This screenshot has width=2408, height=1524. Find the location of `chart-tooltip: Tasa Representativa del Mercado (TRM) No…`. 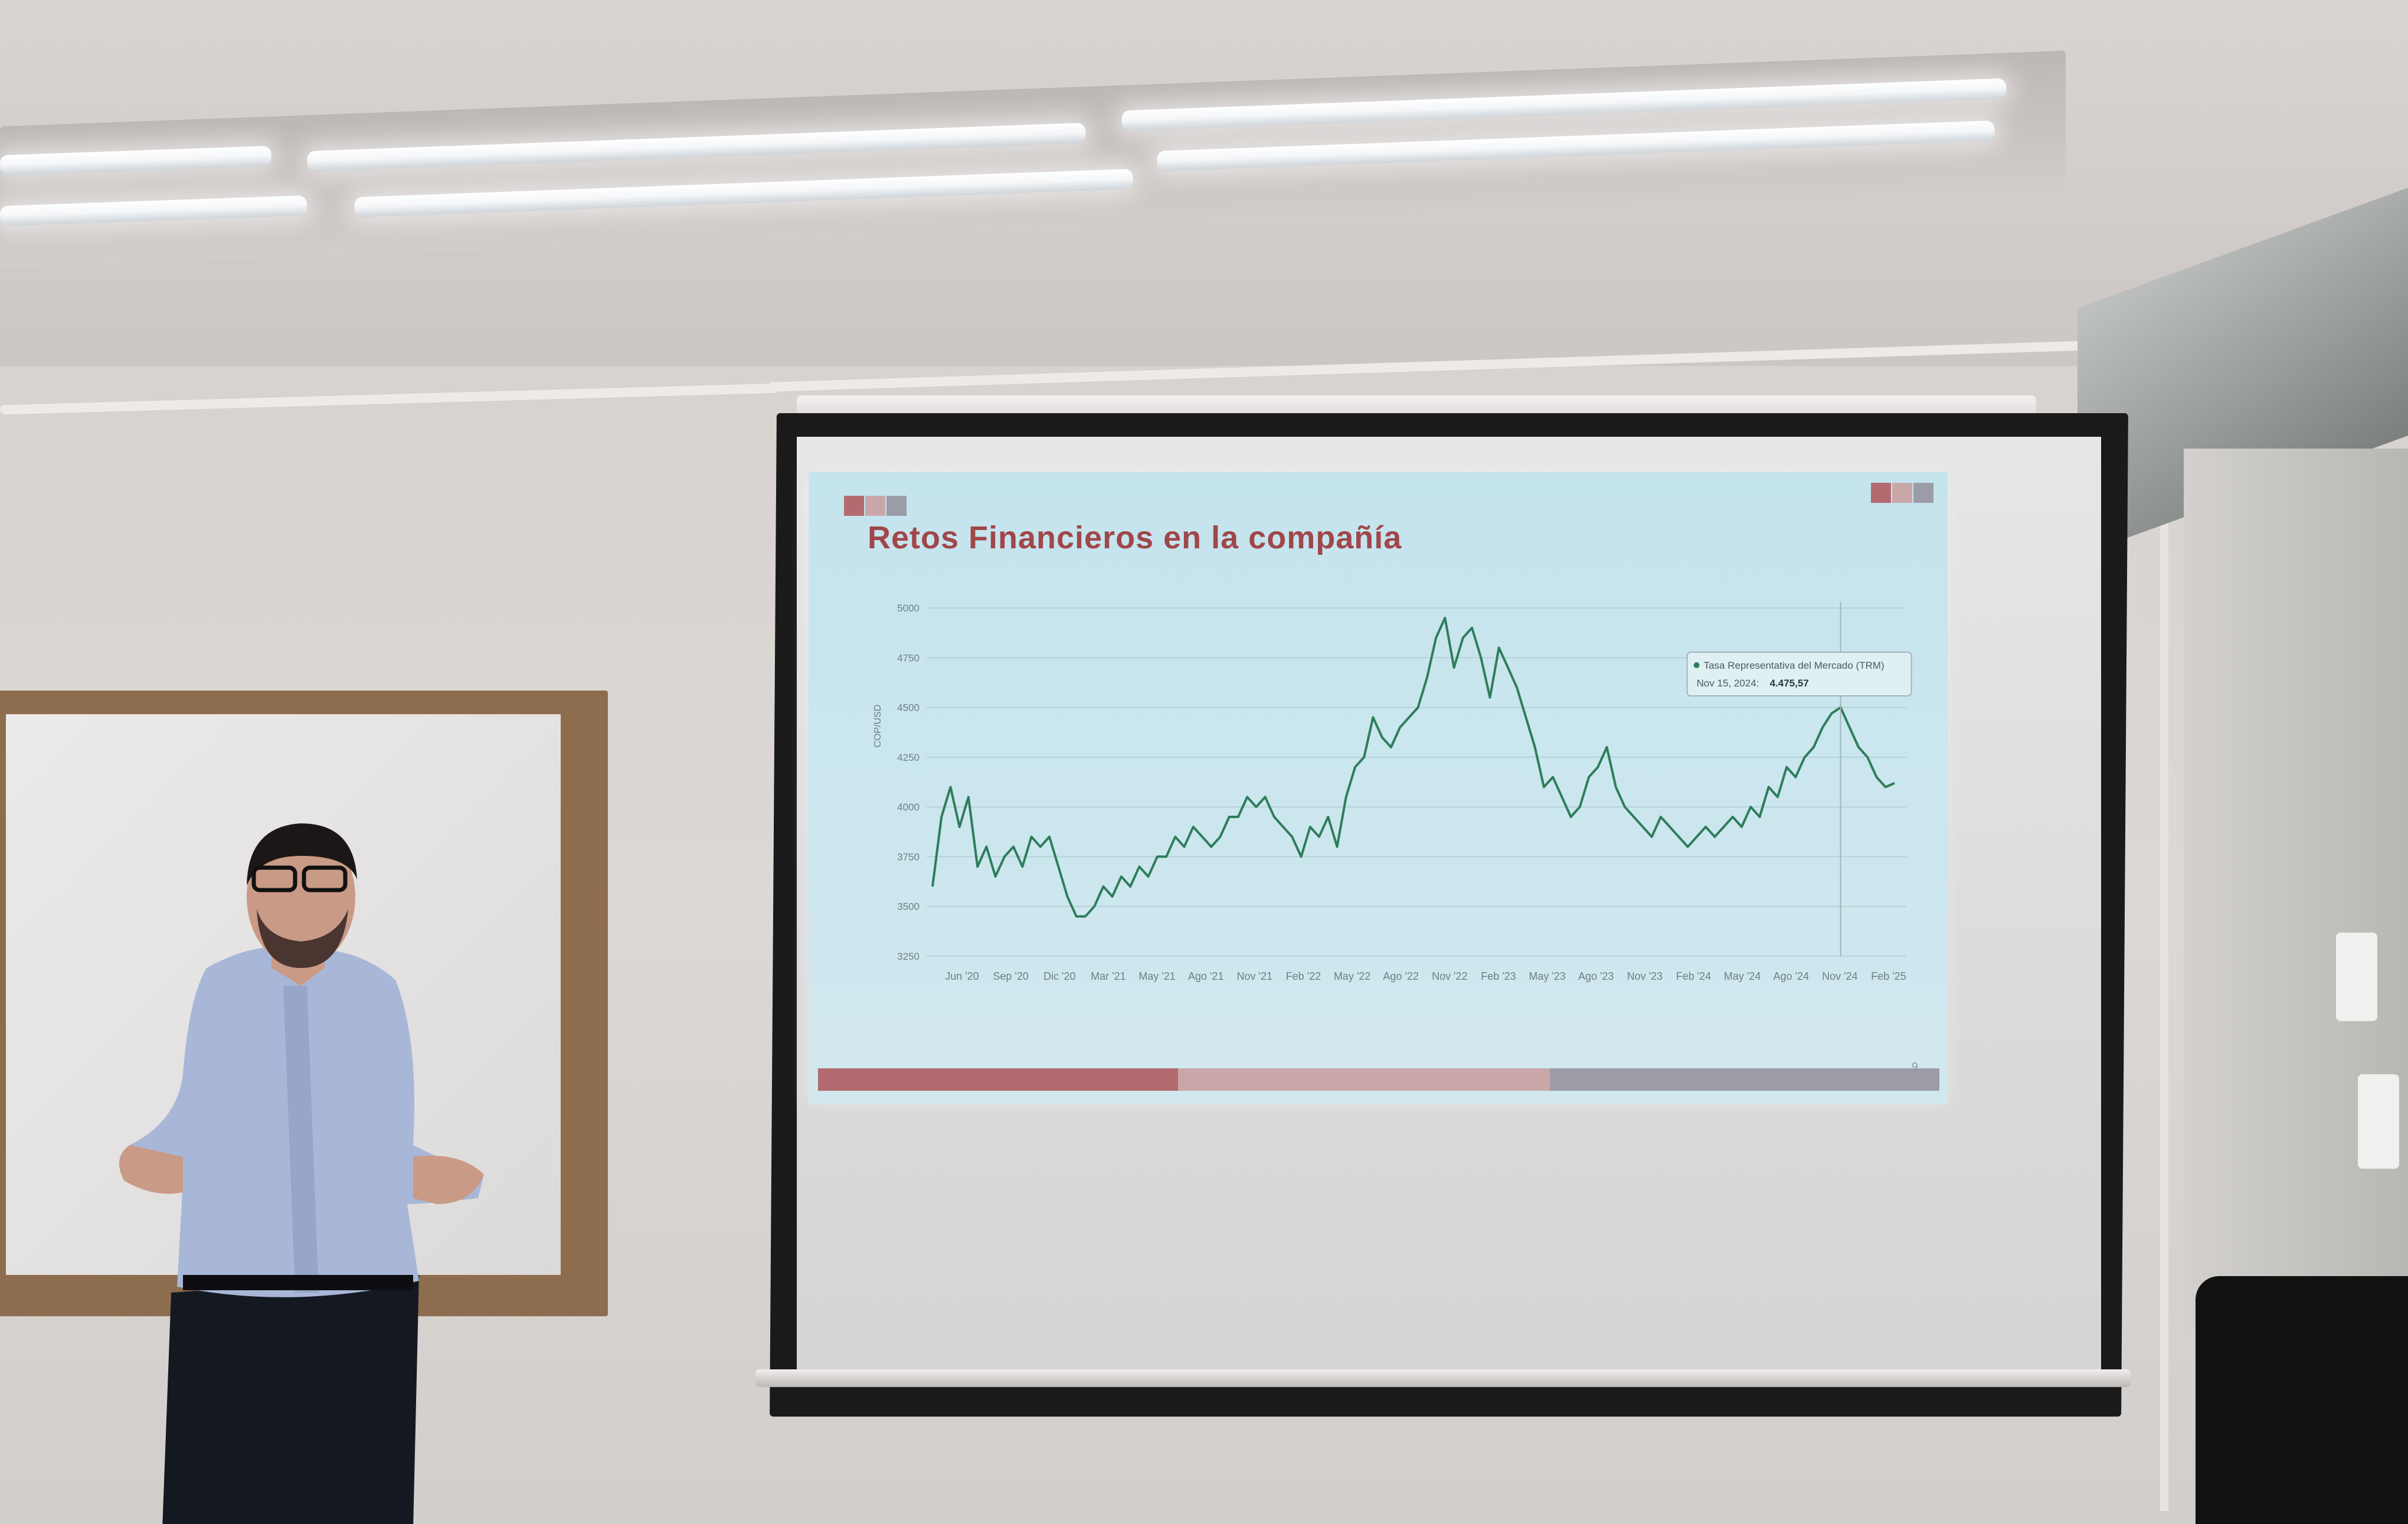

chart-tooltip: Tasa Representativa del Mercado (TRM) No… is located at coordinates (1799, 674).